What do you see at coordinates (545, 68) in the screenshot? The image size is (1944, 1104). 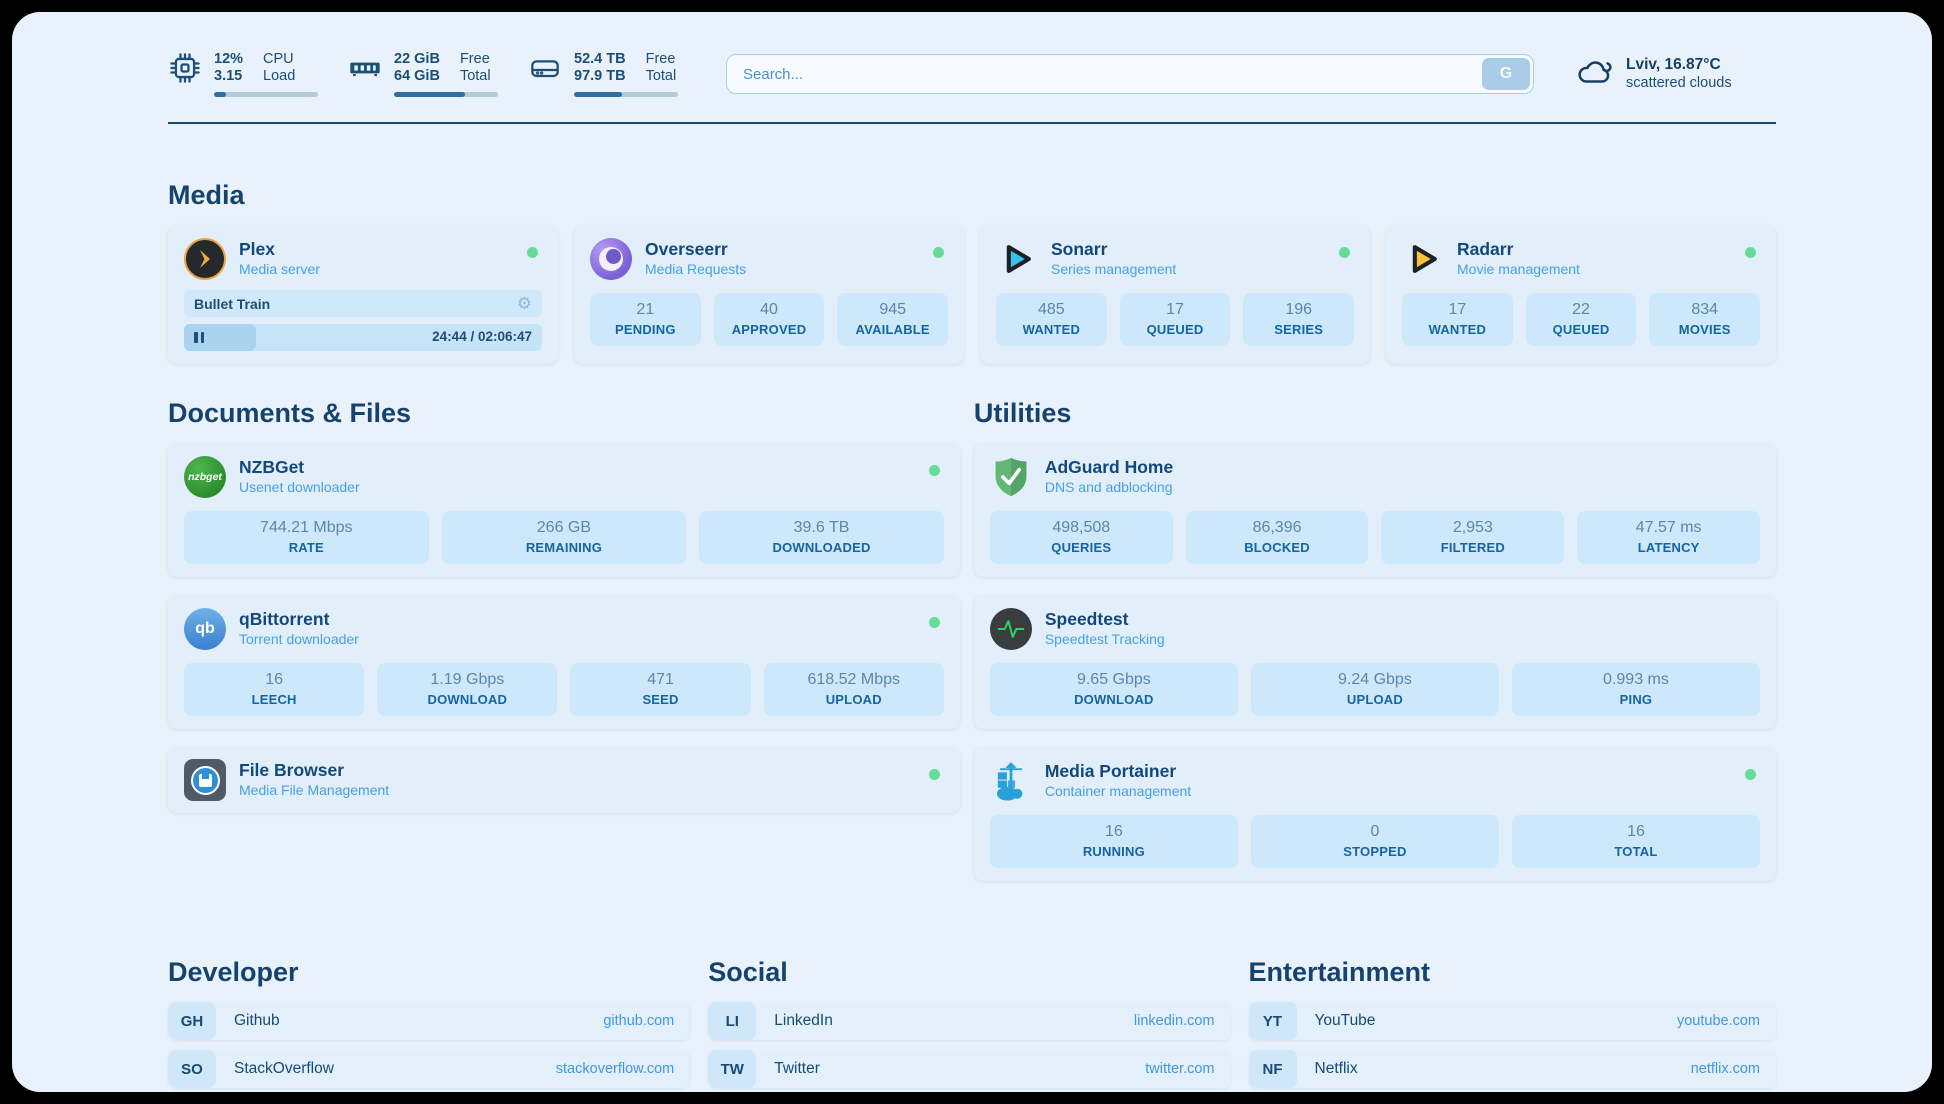 I see `disk-icon` at bounding box center [545, 68].